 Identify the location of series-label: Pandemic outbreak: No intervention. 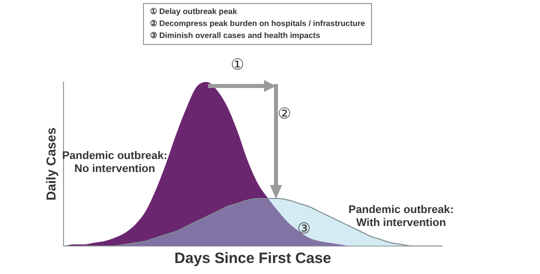
(115, 162).